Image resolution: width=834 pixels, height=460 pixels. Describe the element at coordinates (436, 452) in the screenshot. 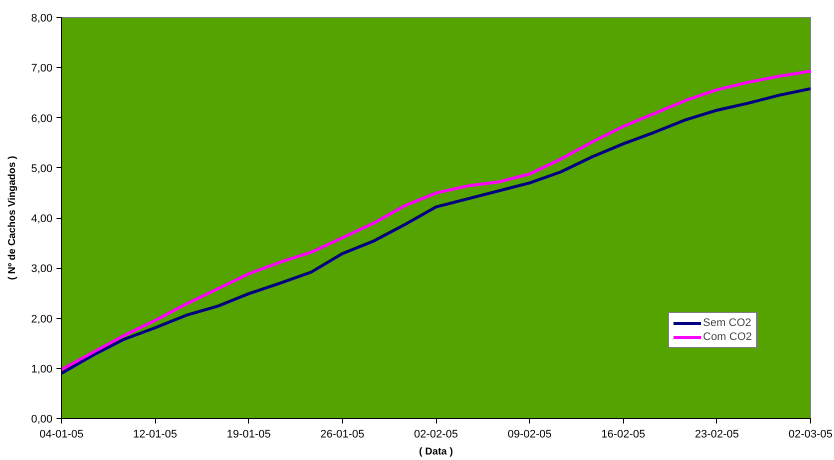

I see `x-axis-title: ( Data )` at that location.